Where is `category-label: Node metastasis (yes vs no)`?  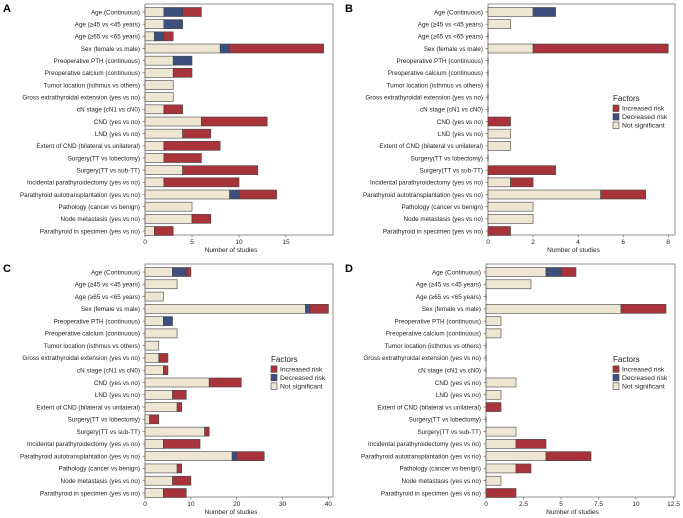
category-label: Node metastasis (yes vs no) is located at coordinates (441, 481).